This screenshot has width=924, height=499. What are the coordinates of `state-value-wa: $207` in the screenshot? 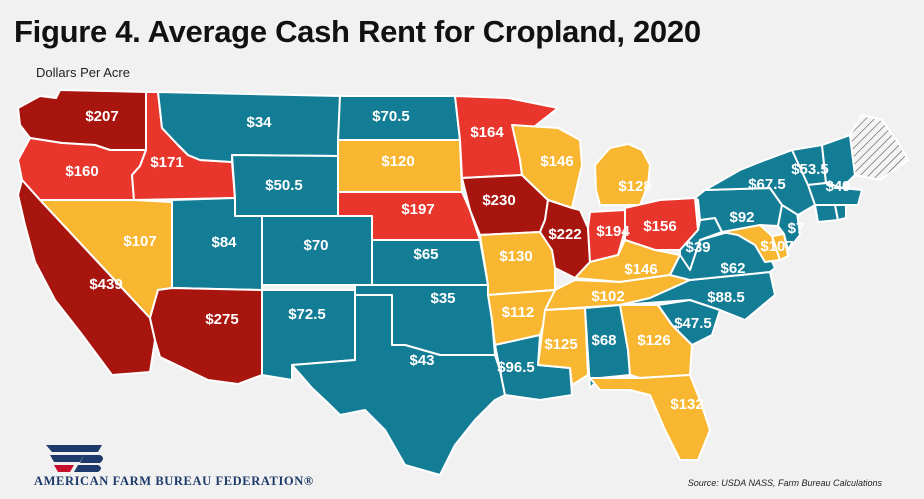 It's located at (101, 116).